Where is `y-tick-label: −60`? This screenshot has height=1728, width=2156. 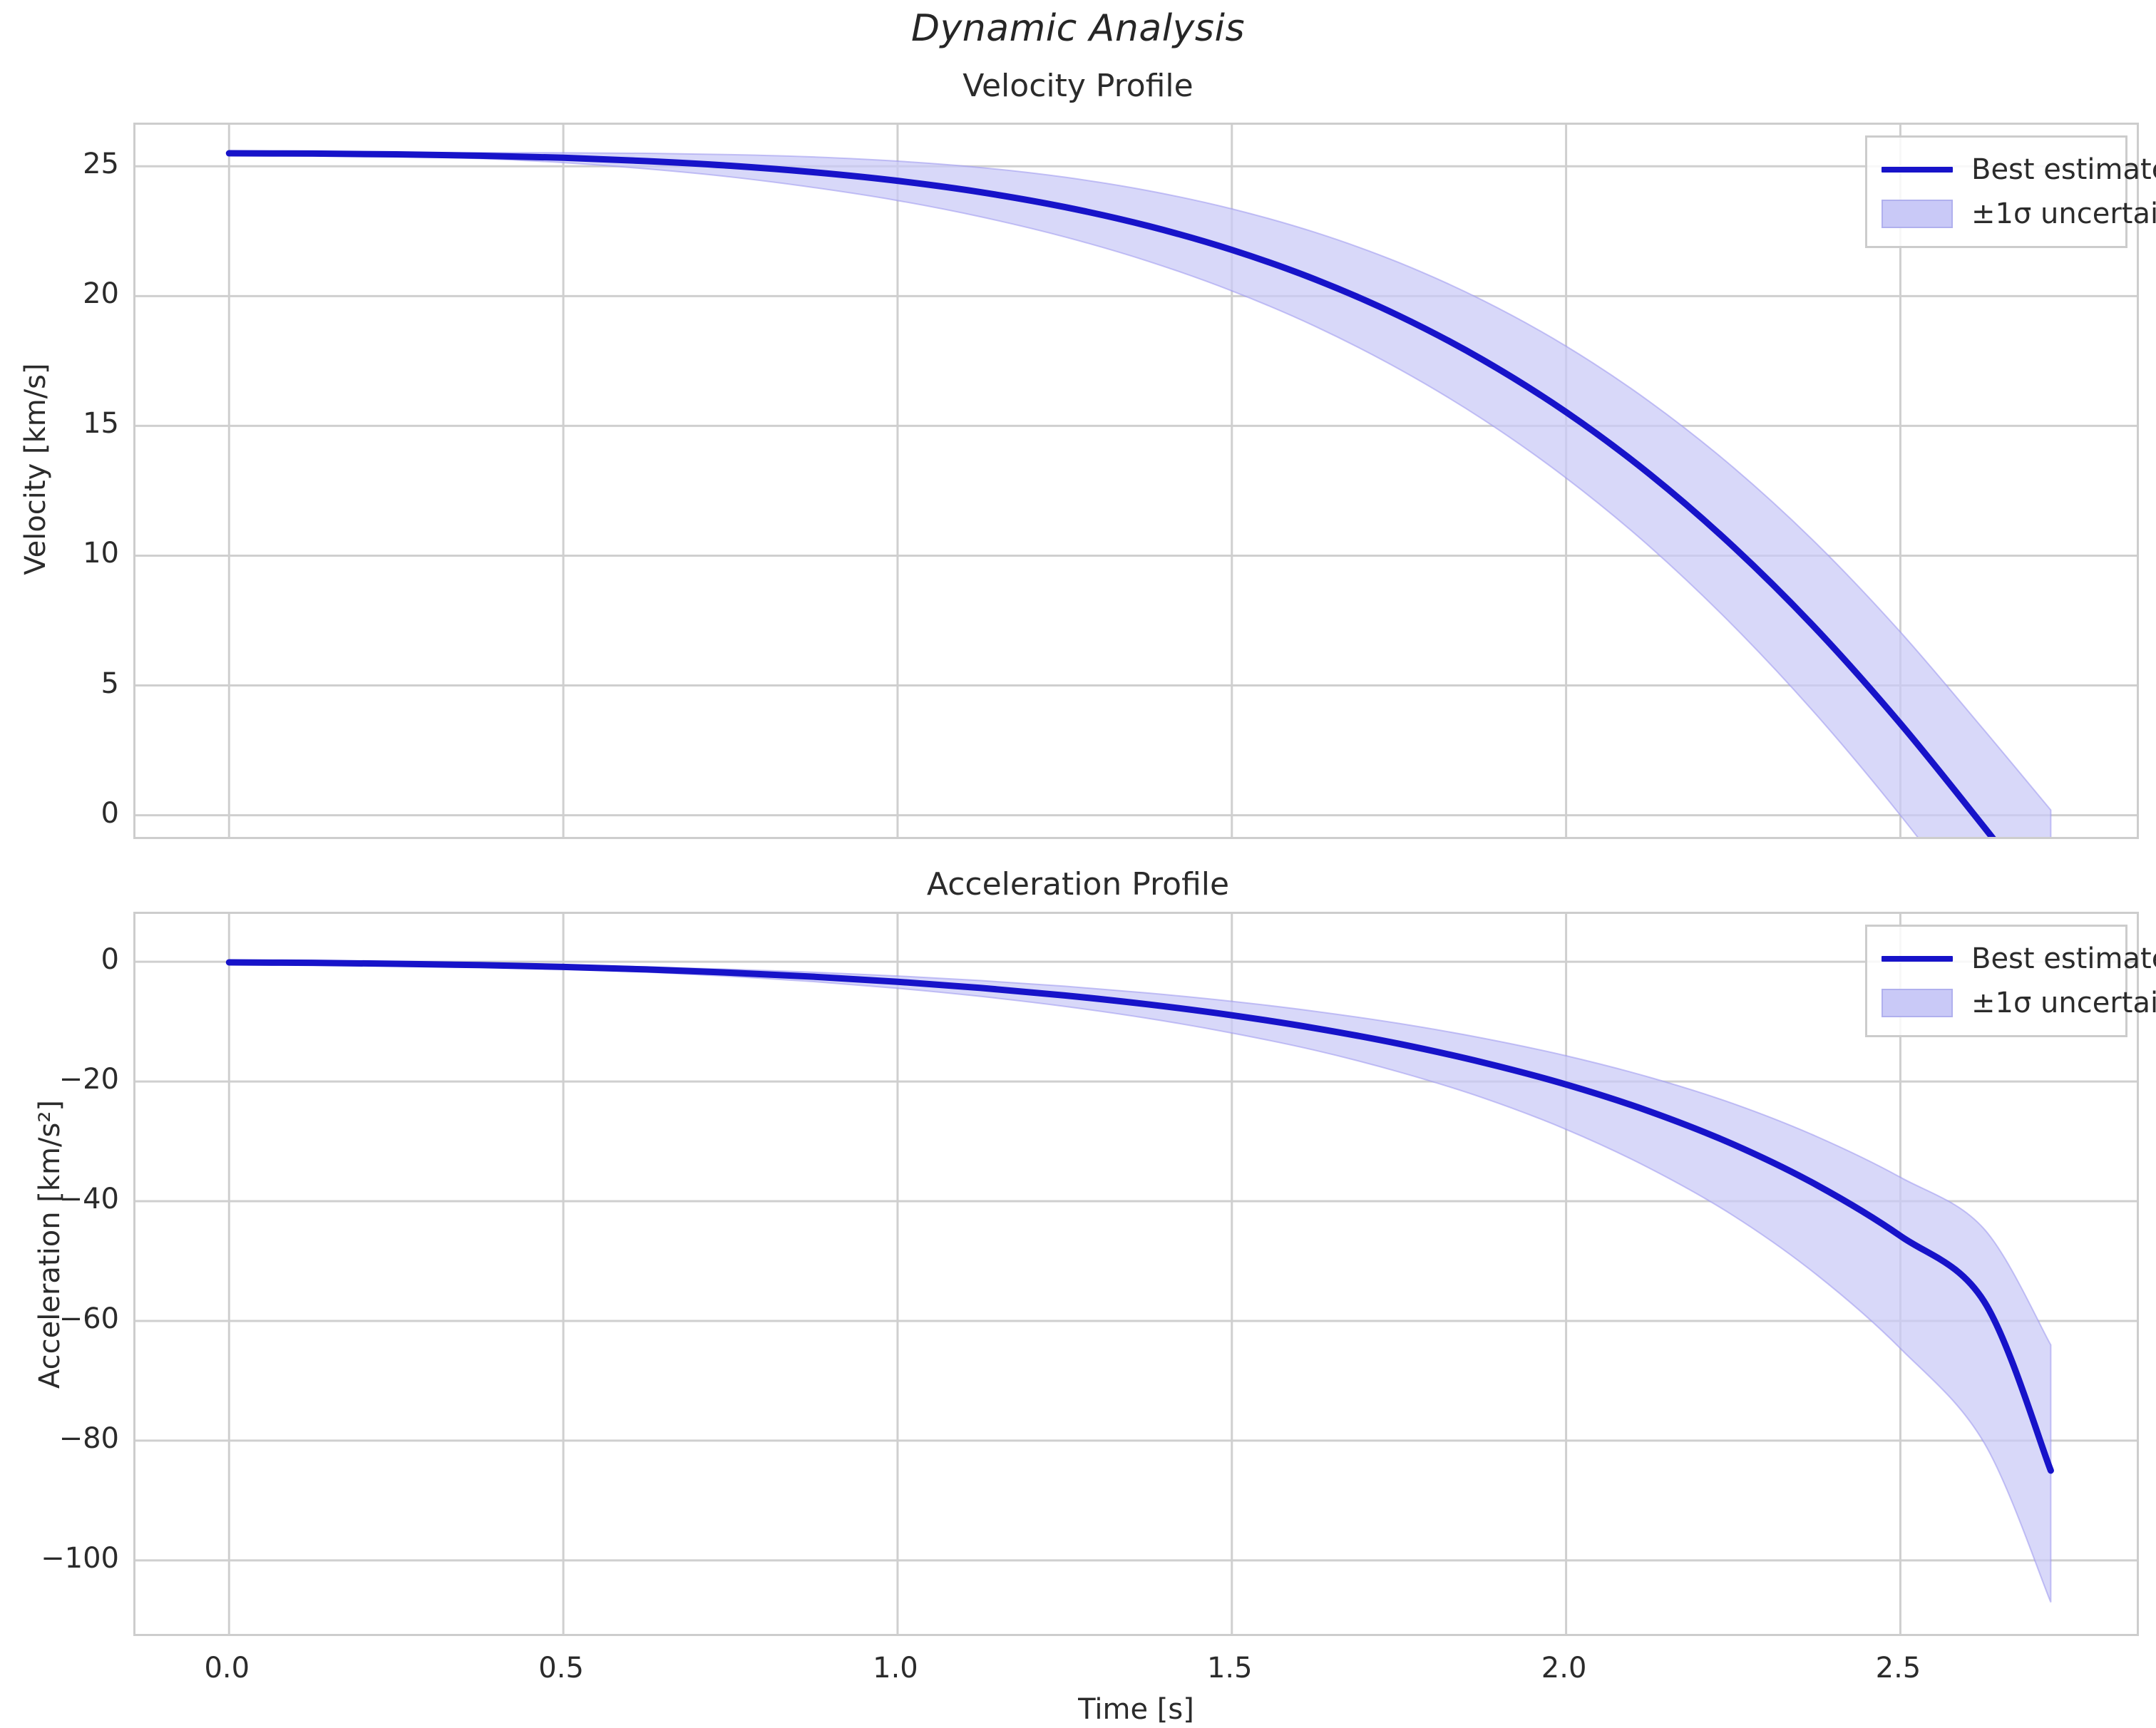
y-tick-label: −60 is located at coordinates (88, 1318).